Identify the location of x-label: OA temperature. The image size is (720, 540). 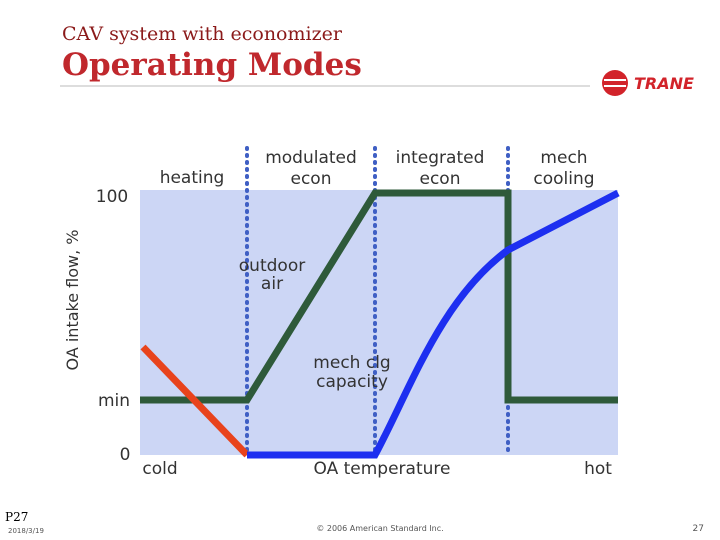
(382, 469).